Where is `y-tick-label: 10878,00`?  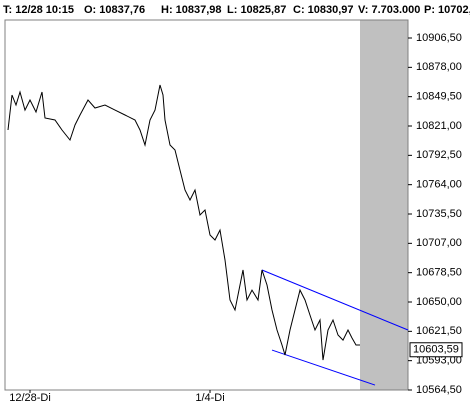
y-tick-label: 10878,00 is located at coordinates (439, 67).